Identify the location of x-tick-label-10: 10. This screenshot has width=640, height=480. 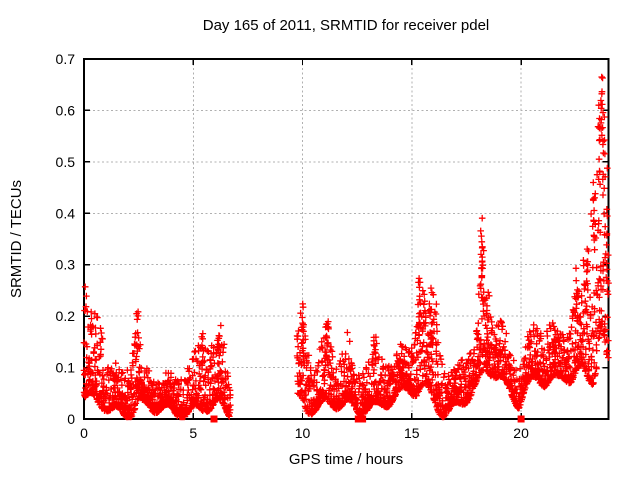
(303, 433).